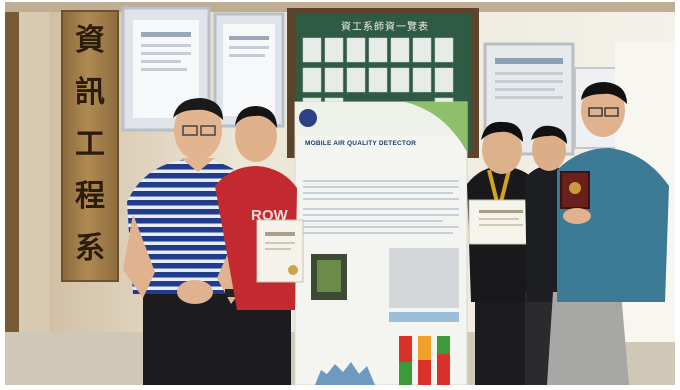 The image size is (680, 390). I want to click on department-sign: 資 訊 工 程 系, so click(90, 146).